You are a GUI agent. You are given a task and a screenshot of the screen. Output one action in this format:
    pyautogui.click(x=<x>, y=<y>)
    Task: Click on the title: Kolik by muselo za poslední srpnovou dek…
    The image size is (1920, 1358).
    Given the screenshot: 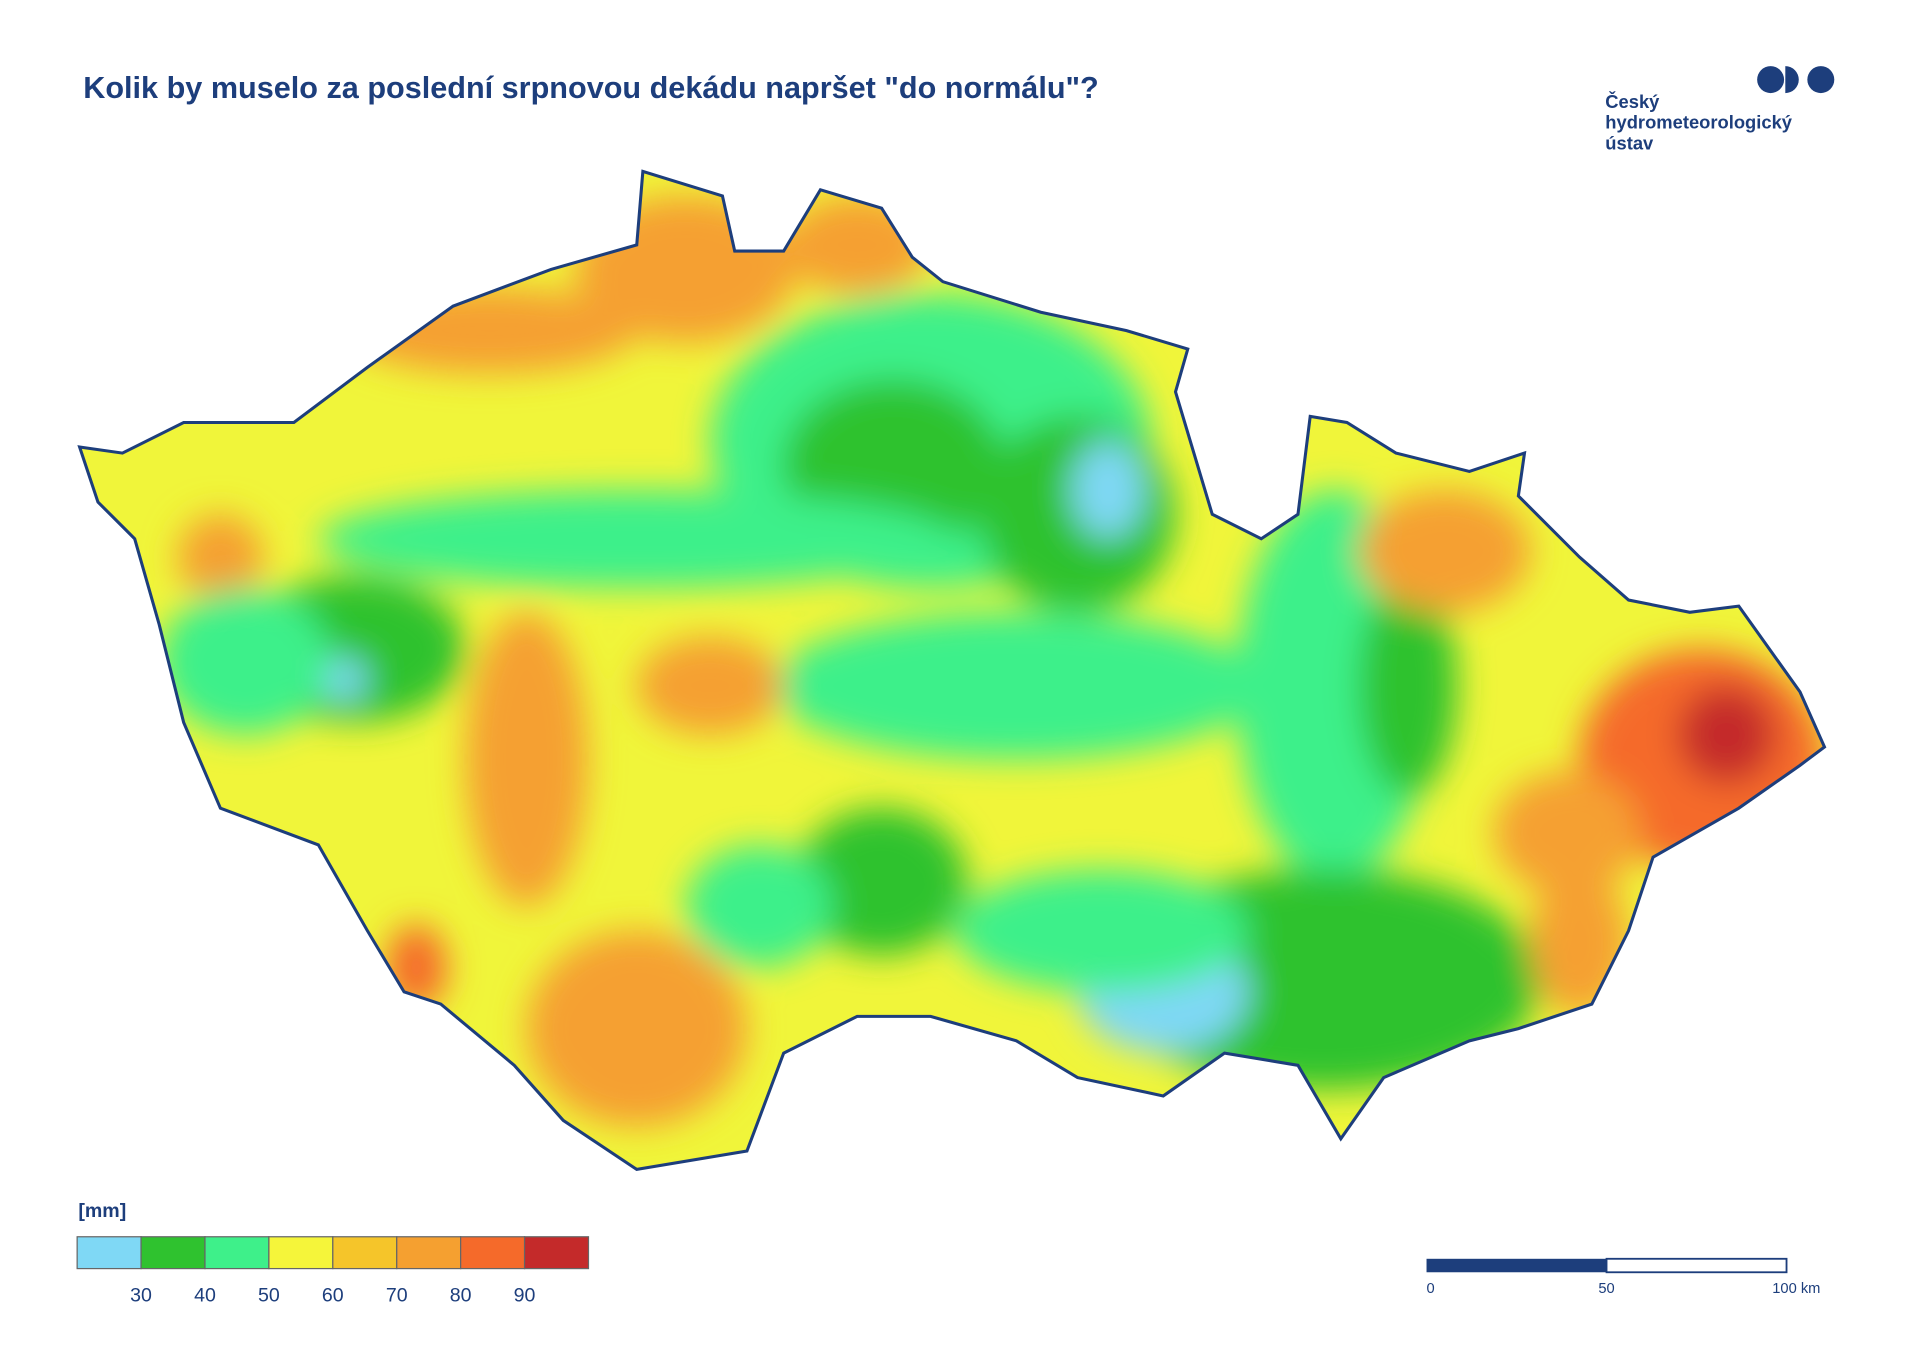 What is the action you would take?
    pyautogui.click(x=590, y=88)
    